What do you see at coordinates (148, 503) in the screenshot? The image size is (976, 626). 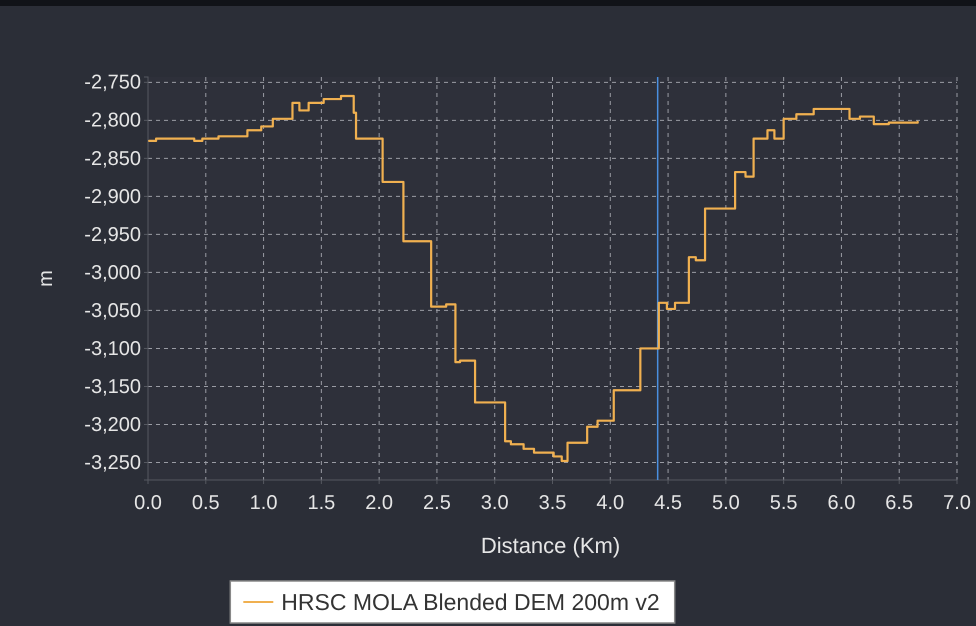 I see `x-tick-label: 0.0` at bounding box center [148, 503].